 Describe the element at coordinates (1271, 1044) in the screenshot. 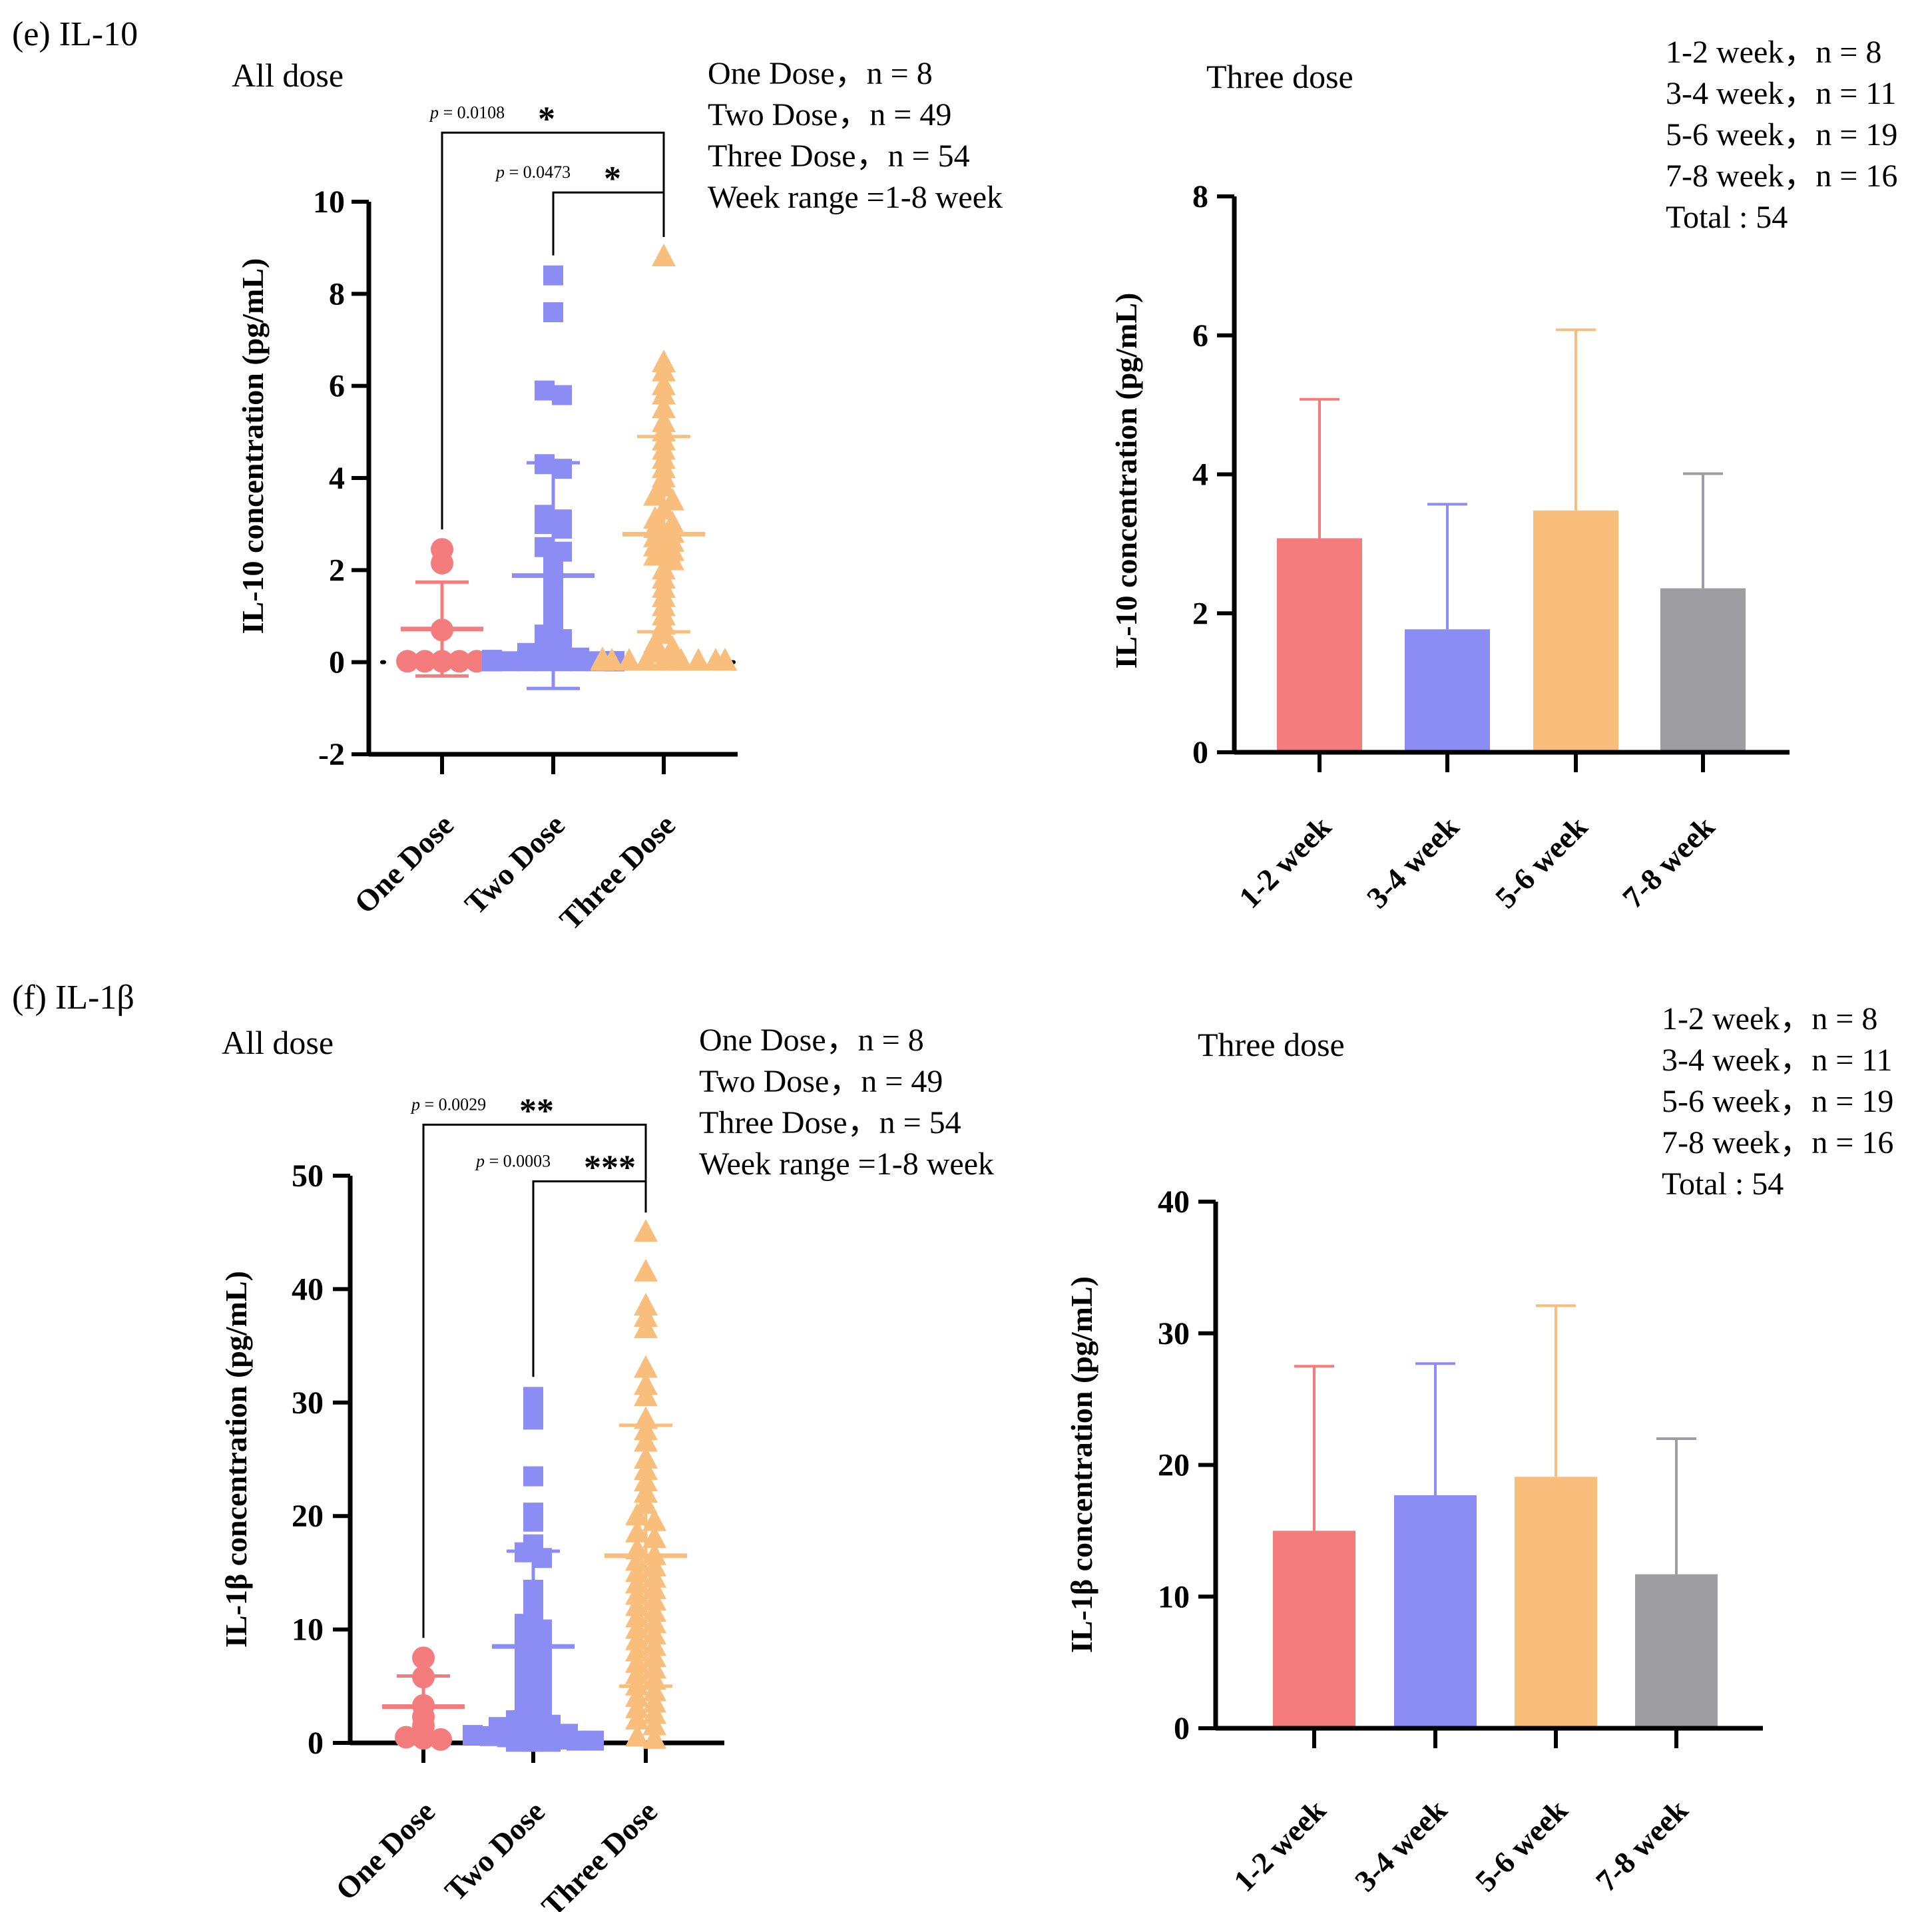

I see `panel-f-right-subtitle: Three dose` at that location.